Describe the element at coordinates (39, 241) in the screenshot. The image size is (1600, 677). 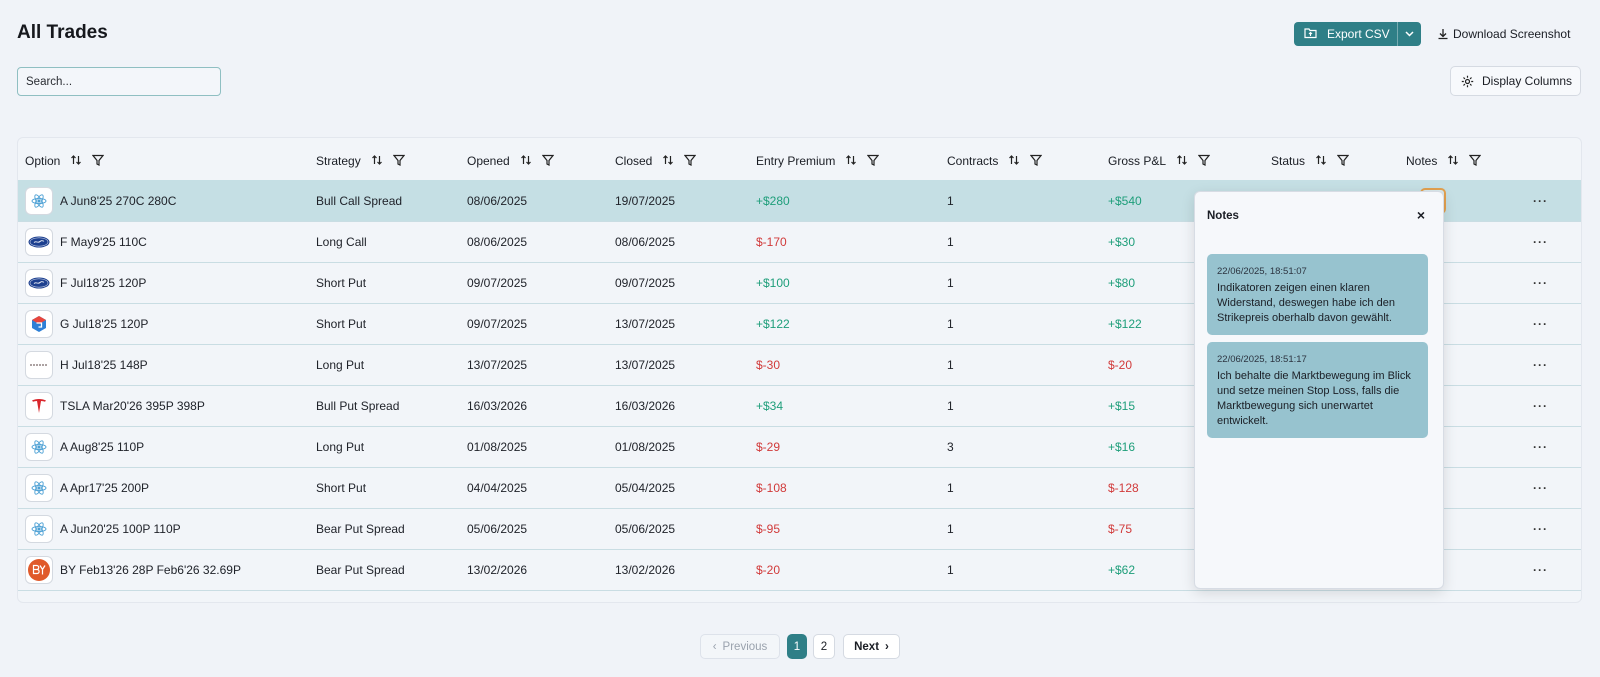
I see `ford-icon` at that location.